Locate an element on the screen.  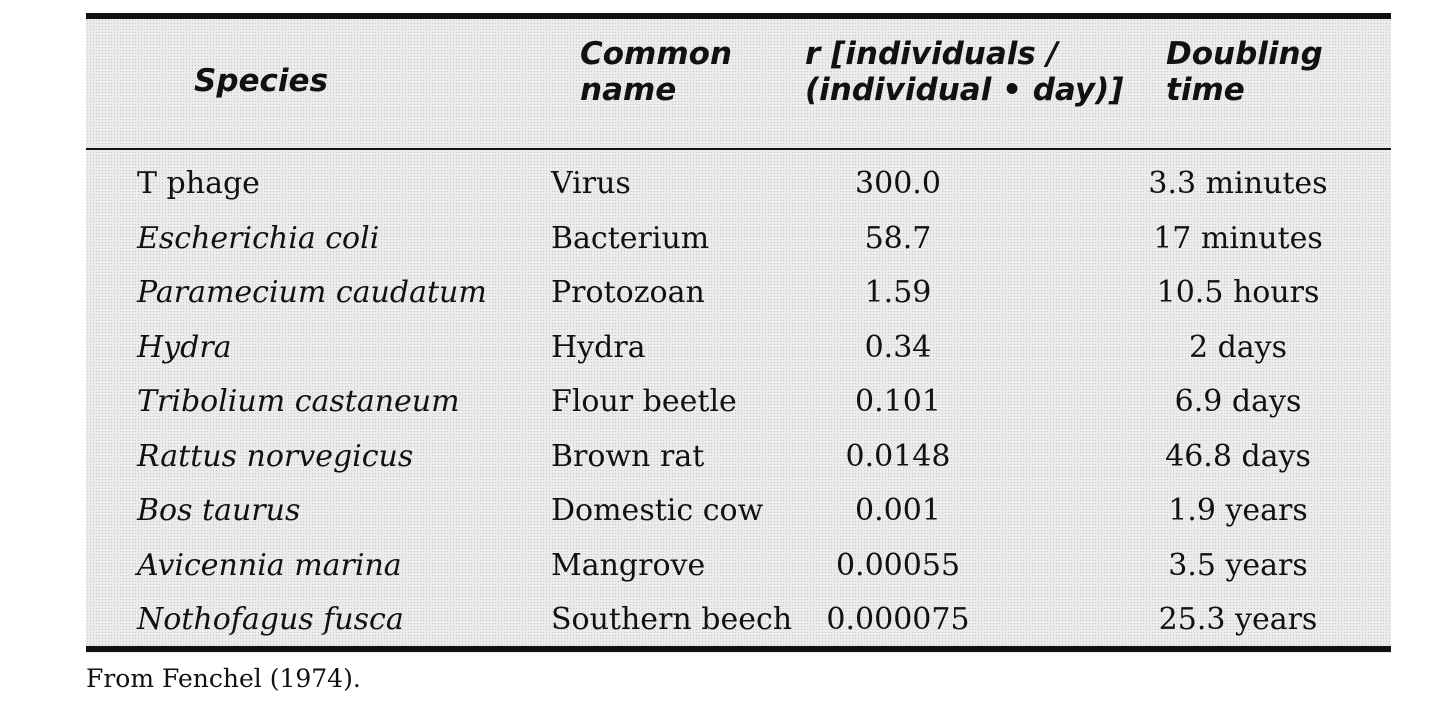
source-note: From Fenchel (1974). is located at coordinates (223, 678).